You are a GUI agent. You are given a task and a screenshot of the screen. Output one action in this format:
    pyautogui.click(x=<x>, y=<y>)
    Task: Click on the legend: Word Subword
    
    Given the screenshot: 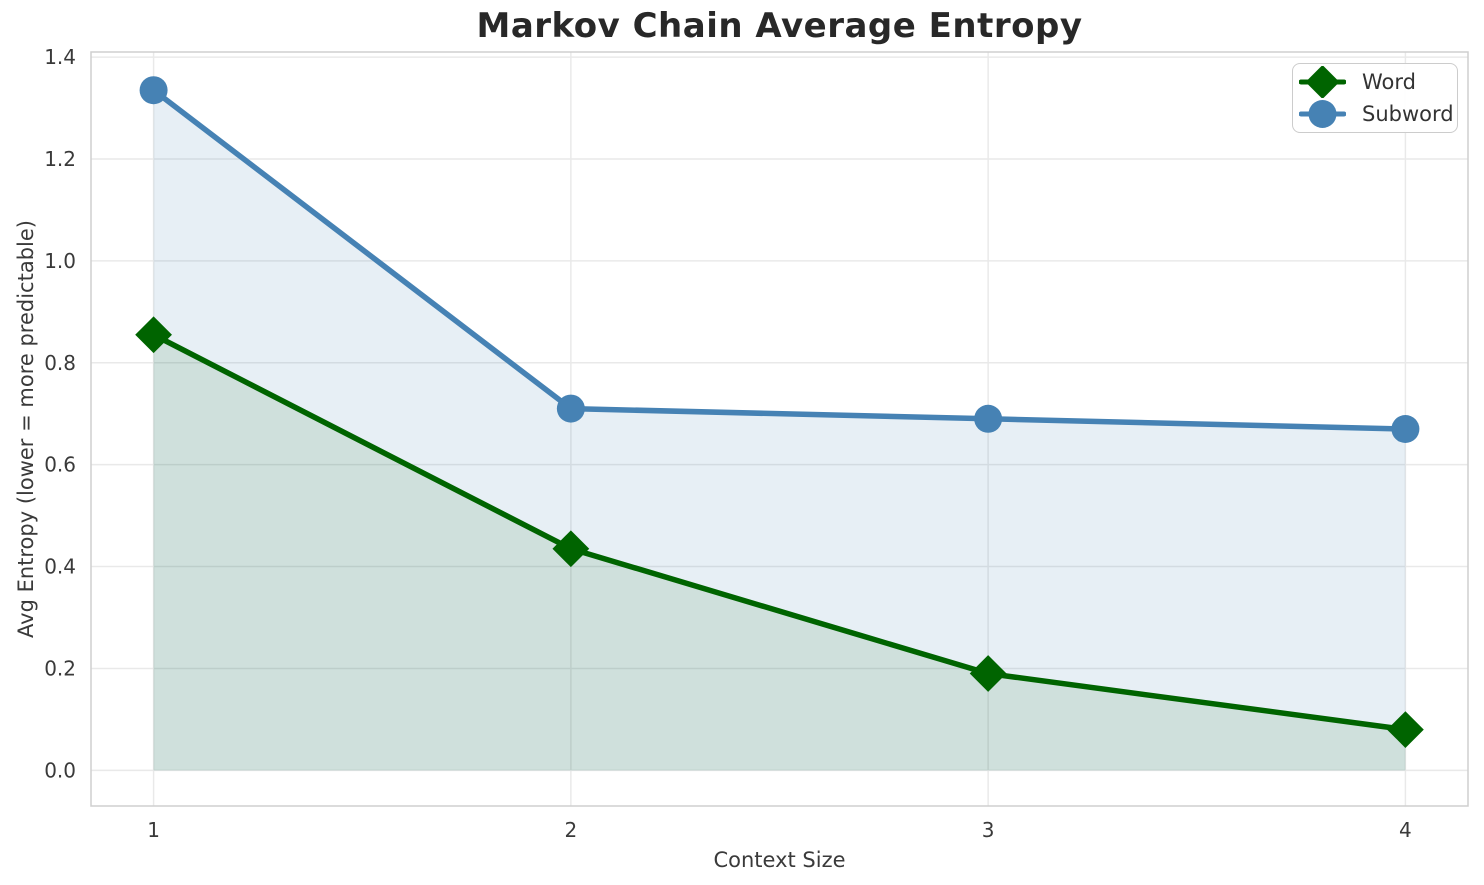 What is the action you would take?
    pyautogui.click(x=1375, y=98)
    